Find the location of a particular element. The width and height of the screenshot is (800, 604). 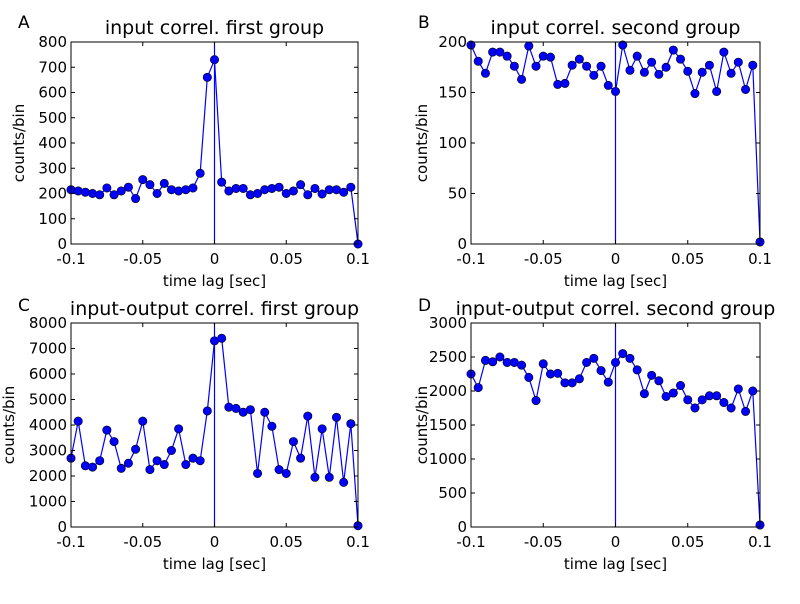

y-tick-label: 150 is located at coordinates (452, 93).